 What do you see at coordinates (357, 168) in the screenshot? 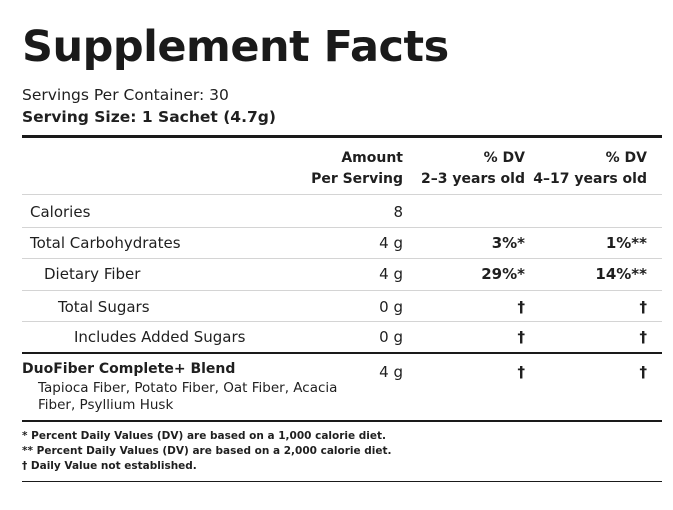
I see `amount-header: Amount Per Serving` at bounding box center [357, 168].